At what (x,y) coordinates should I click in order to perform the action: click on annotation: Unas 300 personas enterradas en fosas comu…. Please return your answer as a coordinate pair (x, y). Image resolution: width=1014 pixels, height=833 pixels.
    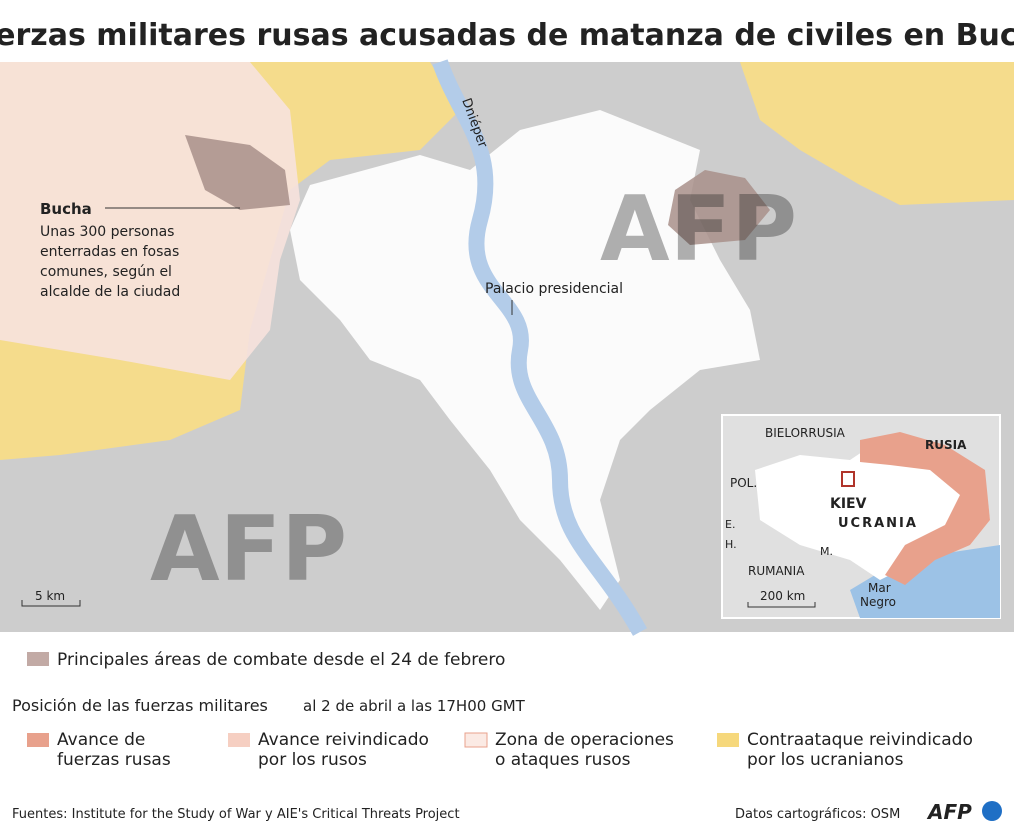
    Looking at the image, I should click on (110, 262).